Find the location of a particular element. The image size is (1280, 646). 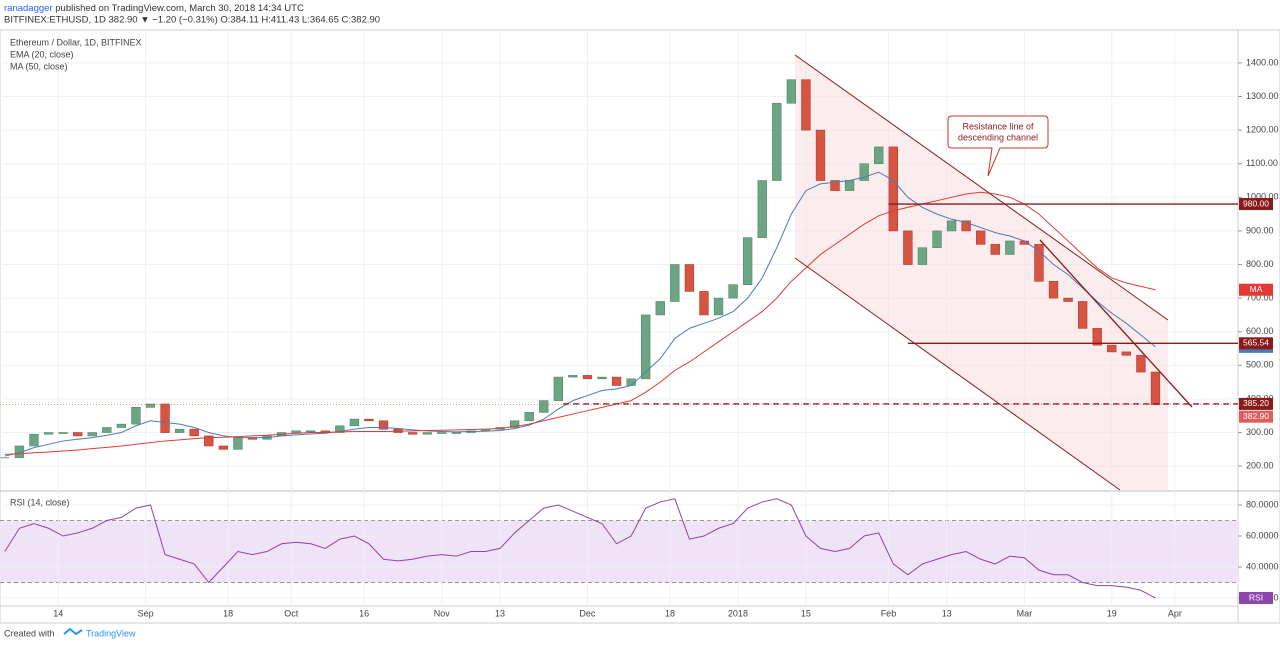

x-tick-label: 14 is located at coordinates (58, 613).